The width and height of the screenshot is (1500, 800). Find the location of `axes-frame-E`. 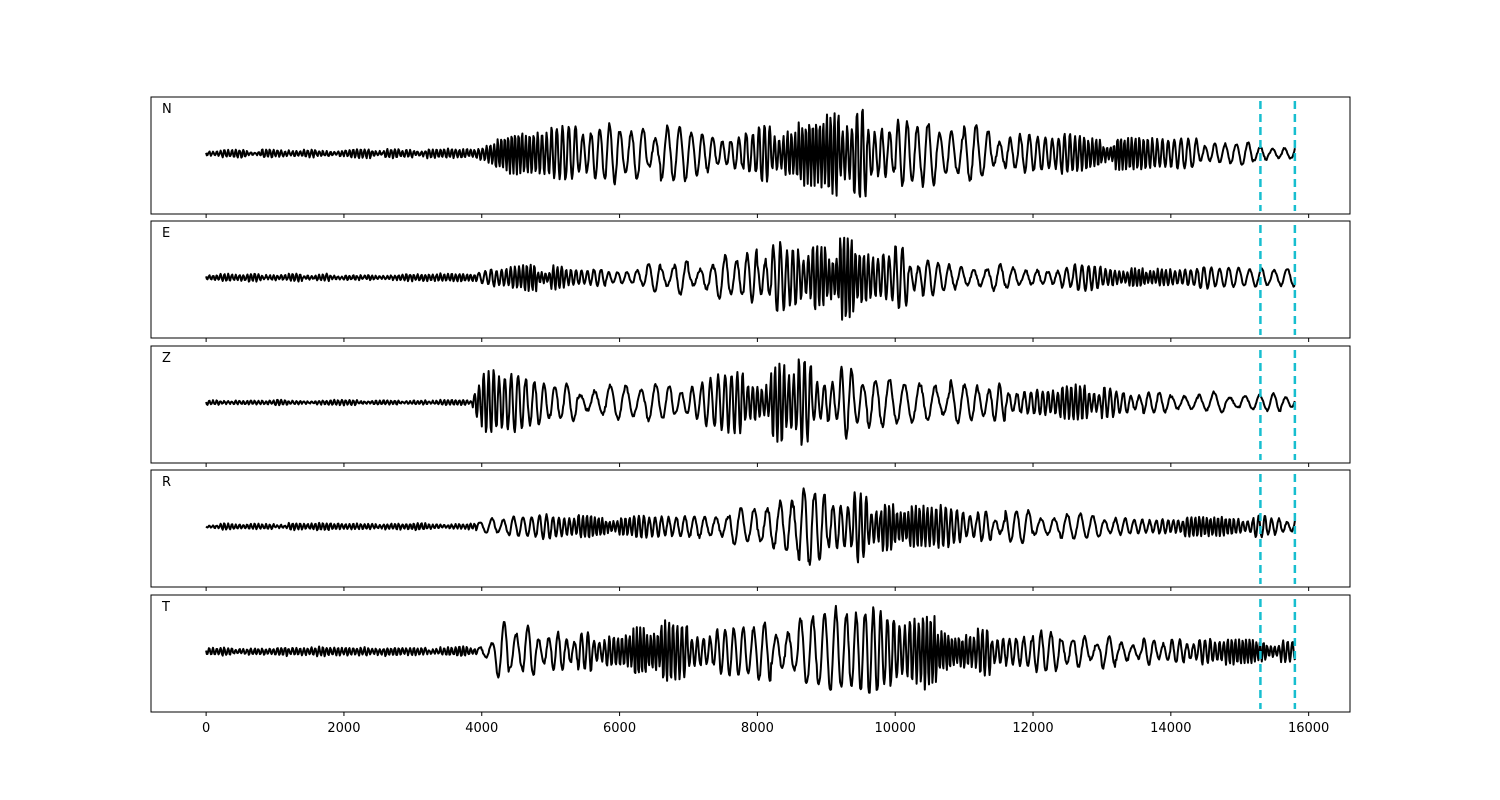

axes-frame-E is located at coordinates (750, 279).